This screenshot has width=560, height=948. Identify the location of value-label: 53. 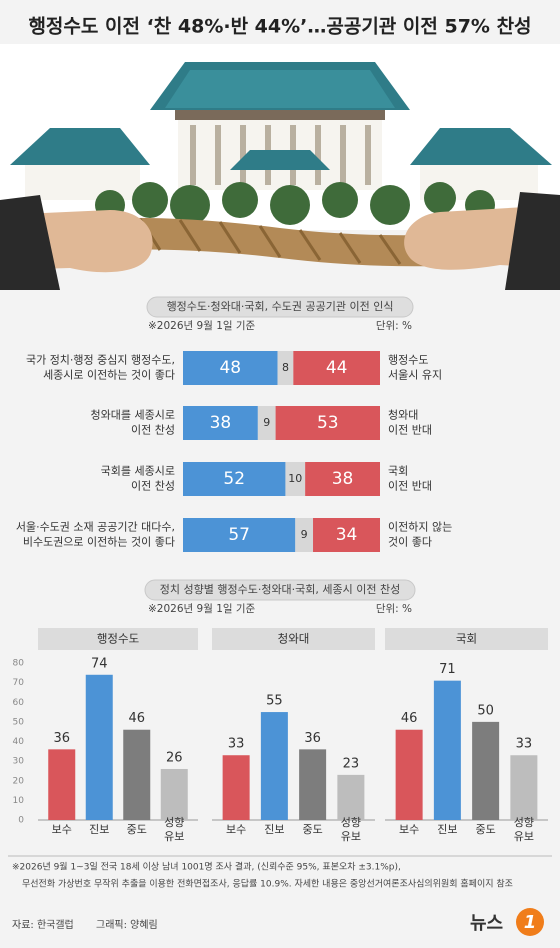
(328, 423).